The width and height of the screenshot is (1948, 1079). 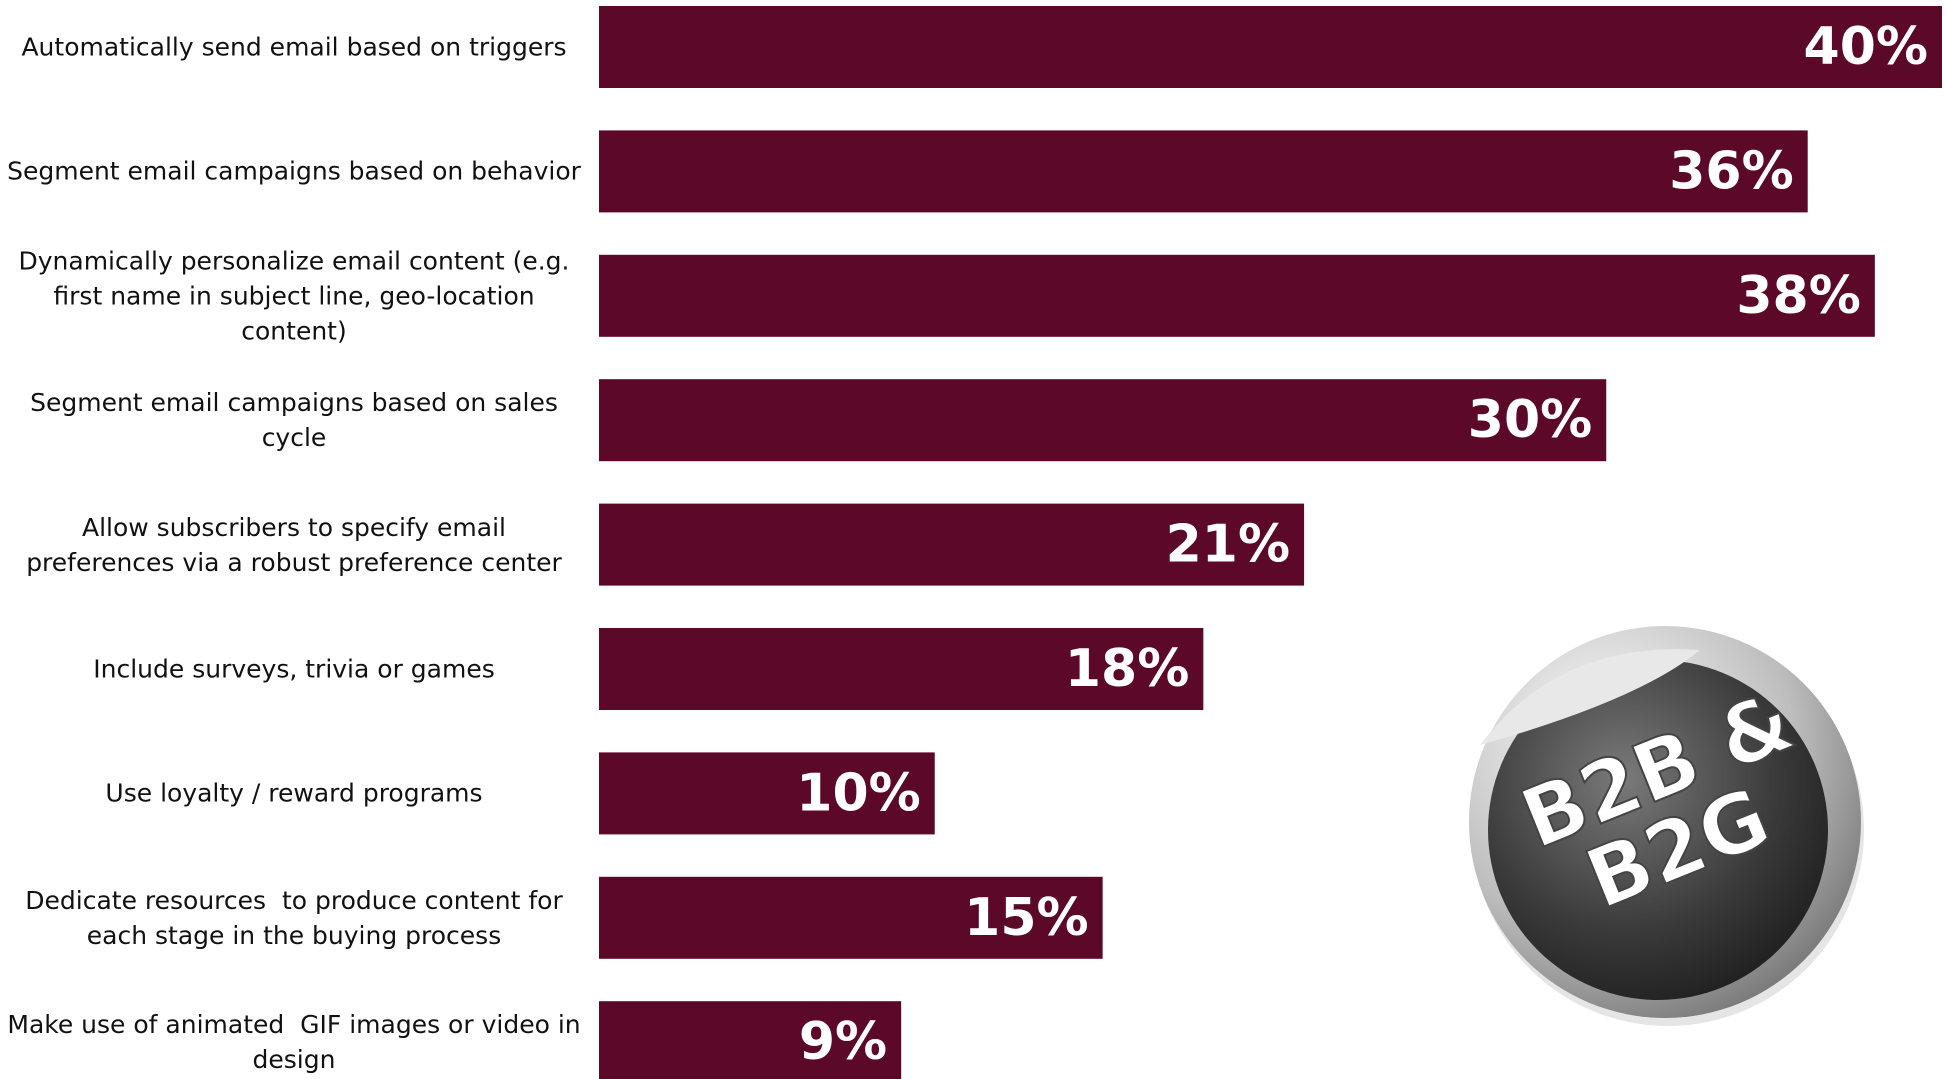 What do you see at coordinates (858, 793) in the screenshot?
I see `value-label: 10%` at bounding box center [858, 793].